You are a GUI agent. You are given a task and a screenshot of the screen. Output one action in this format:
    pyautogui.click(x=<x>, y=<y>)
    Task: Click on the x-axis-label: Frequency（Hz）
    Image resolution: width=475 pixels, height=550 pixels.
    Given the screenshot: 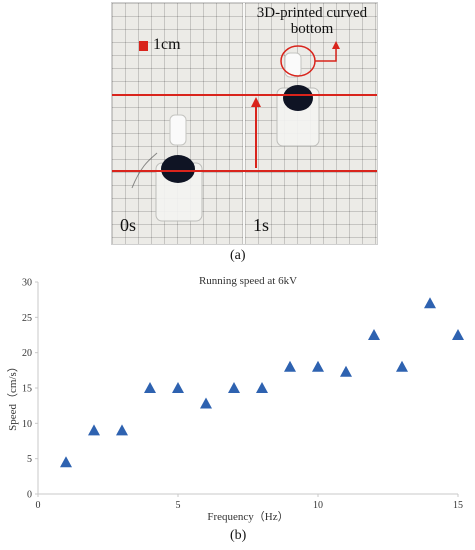 What is the action you would take?
    pyautogui.click(x=247, y=516)
    